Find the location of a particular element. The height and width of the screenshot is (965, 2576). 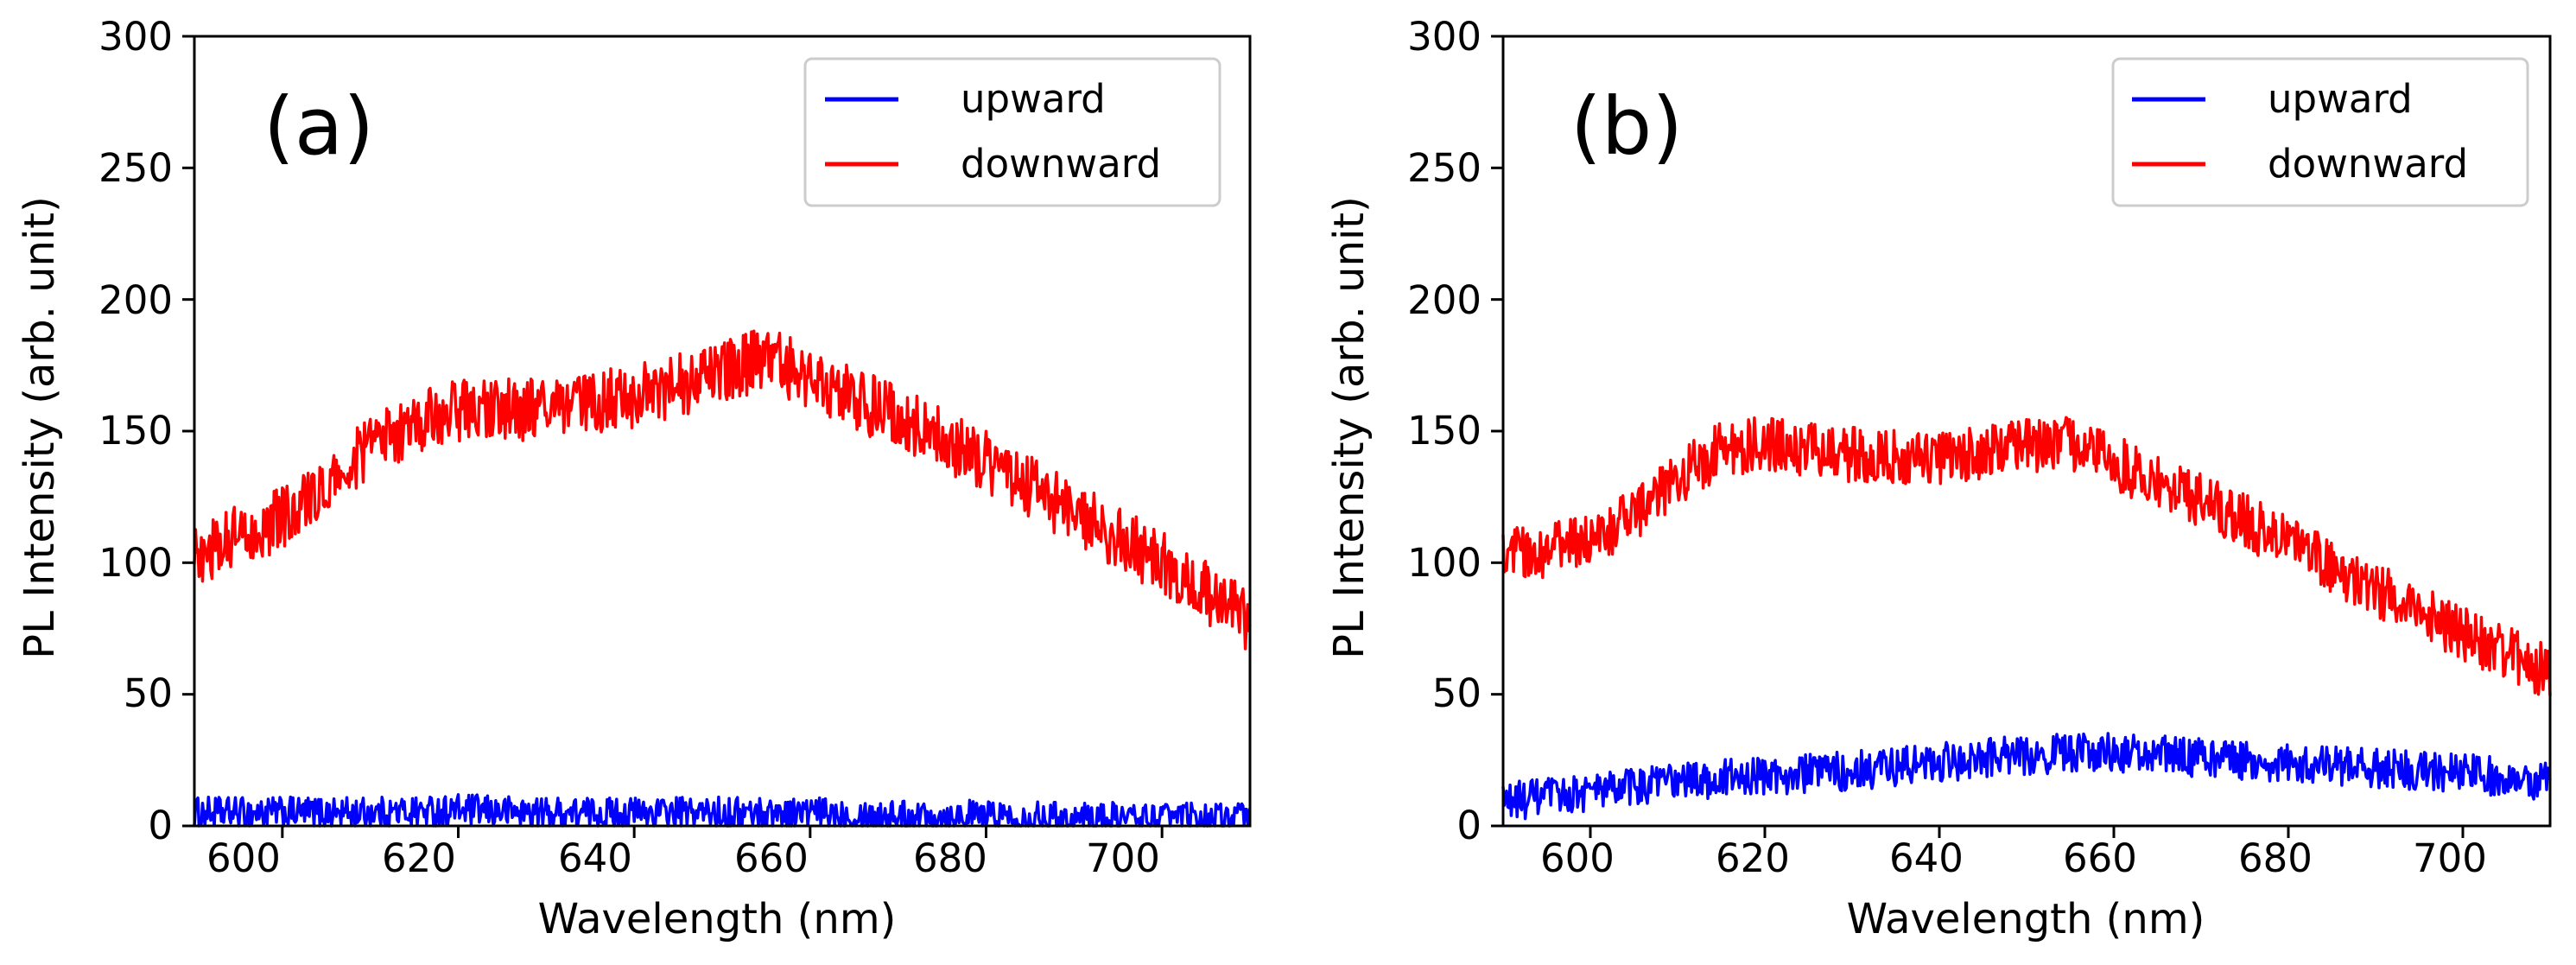

panel-a-legend-box is located at coordinates (1012, 132).